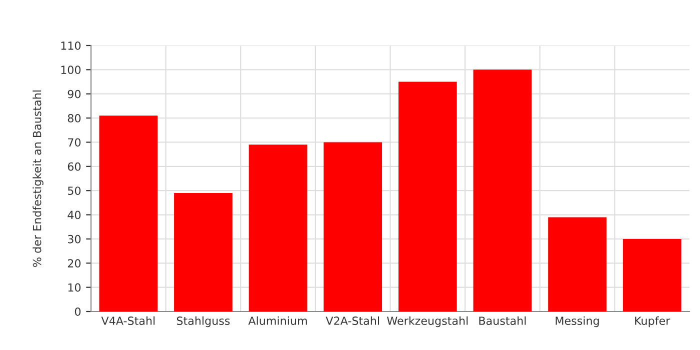 The width and height of the screenshot is (700, 350). I want to click on x-tick-label: Stahlguss, so click(203, 322).